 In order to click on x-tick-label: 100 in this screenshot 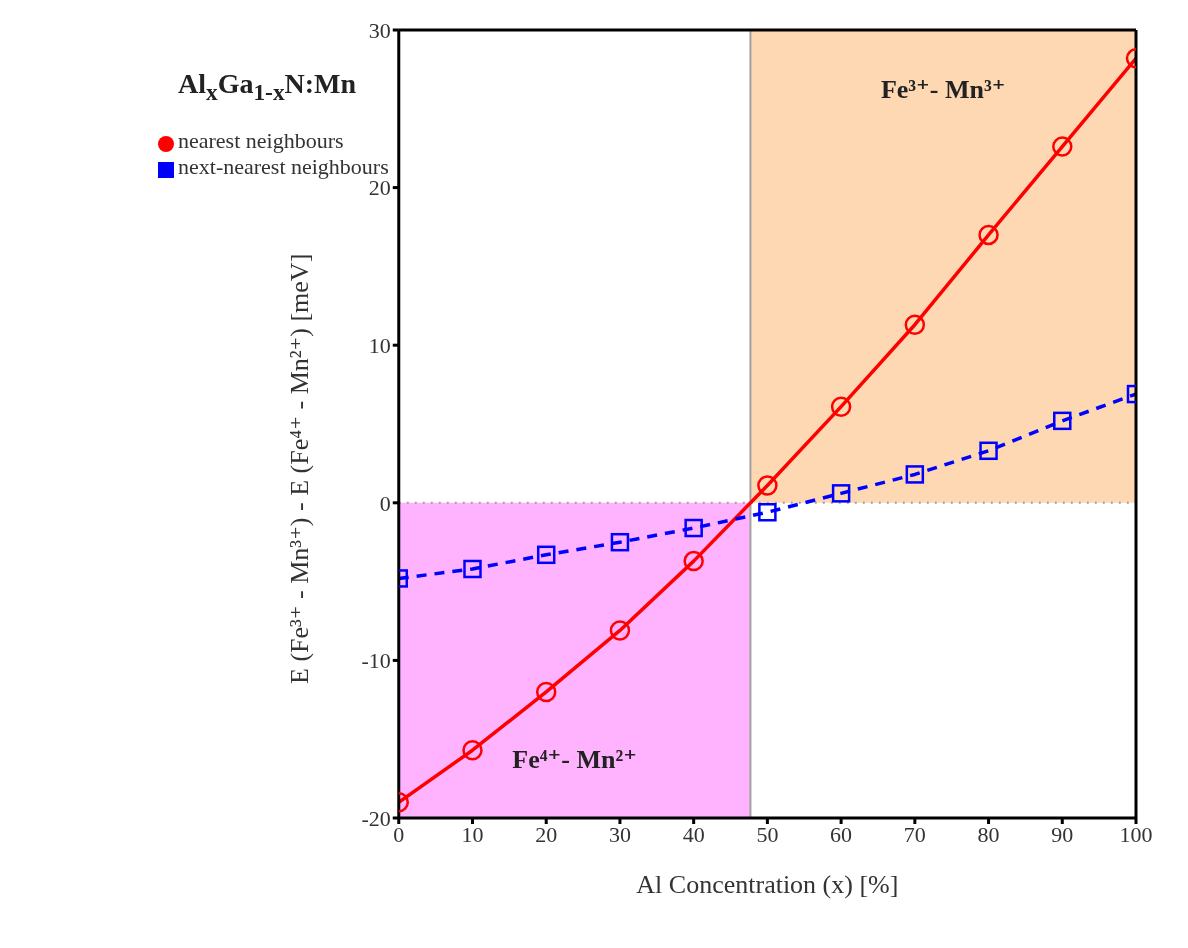, I will do `click(1136, 834)`.